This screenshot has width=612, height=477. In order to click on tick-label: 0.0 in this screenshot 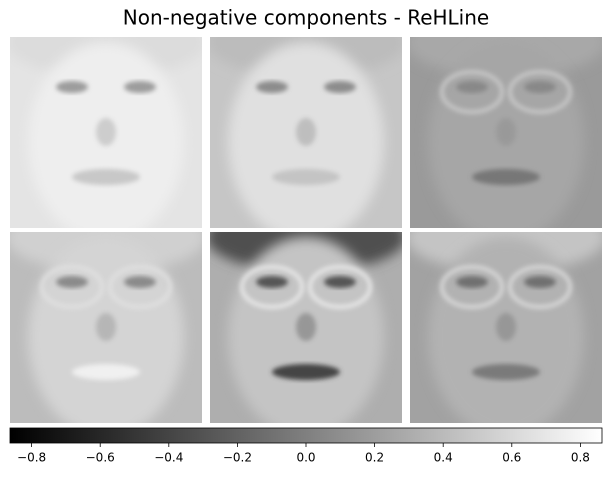, I will do `click(305, 458)`.